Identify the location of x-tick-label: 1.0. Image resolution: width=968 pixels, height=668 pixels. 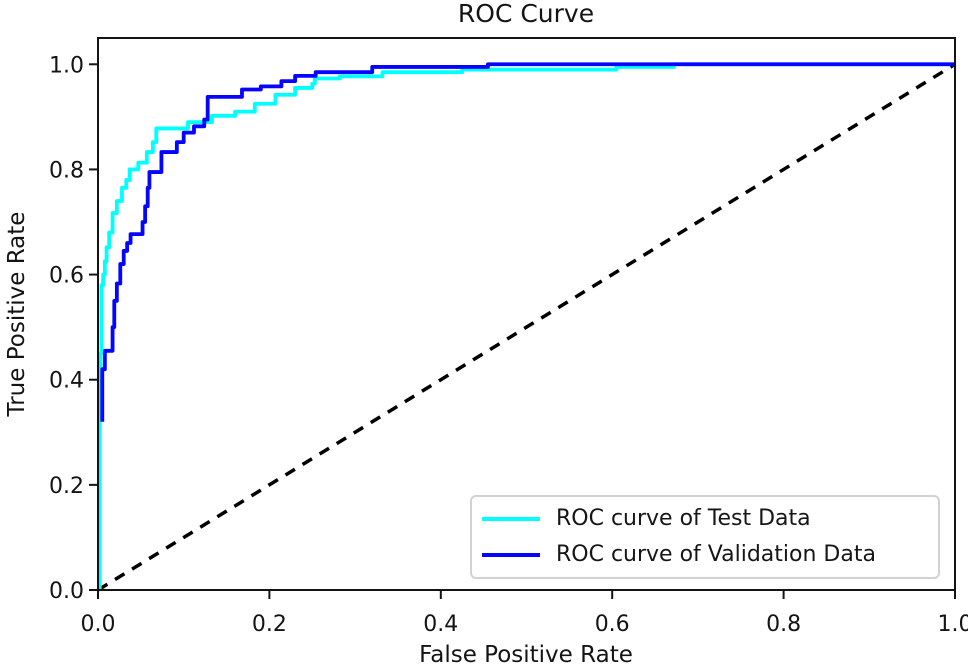
(953, 624).